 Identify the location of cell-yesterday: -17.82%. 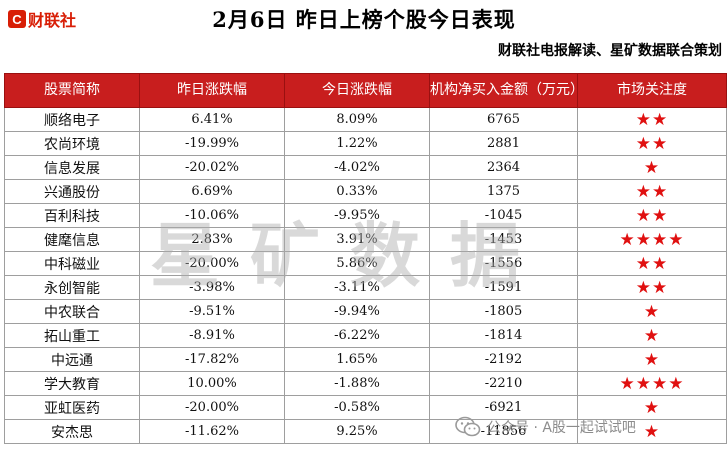
(212, 359).